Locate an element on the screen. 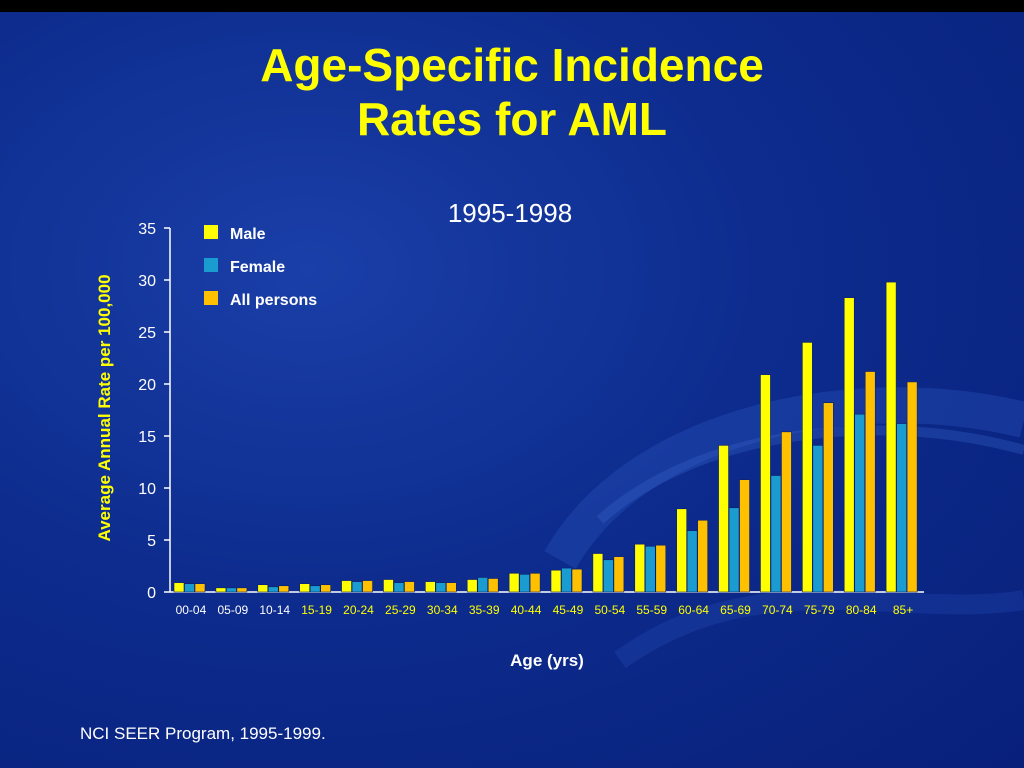 This screenshot has height=768, width=1024. x-tick-label: 30-34 is located at coordinates (442, 610).